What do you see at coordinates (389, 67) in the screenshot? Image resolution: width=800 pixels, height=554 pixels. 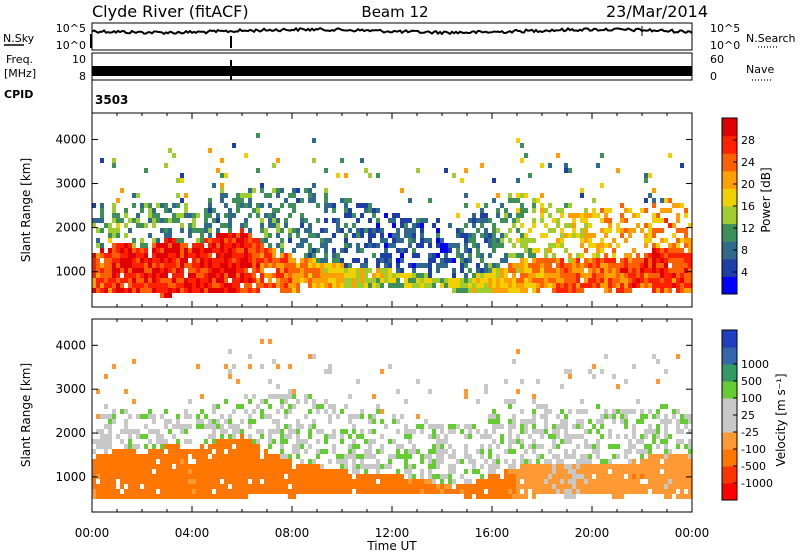 I see `freq-panel: Freq. [MHz] 10 8 60 0 Nave` at bounding box center [389, 67].